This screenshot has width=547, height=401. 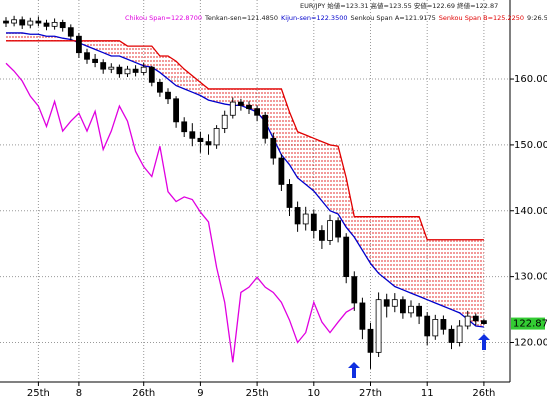 I want to click on last-price-box, so click(x=528, y=323).